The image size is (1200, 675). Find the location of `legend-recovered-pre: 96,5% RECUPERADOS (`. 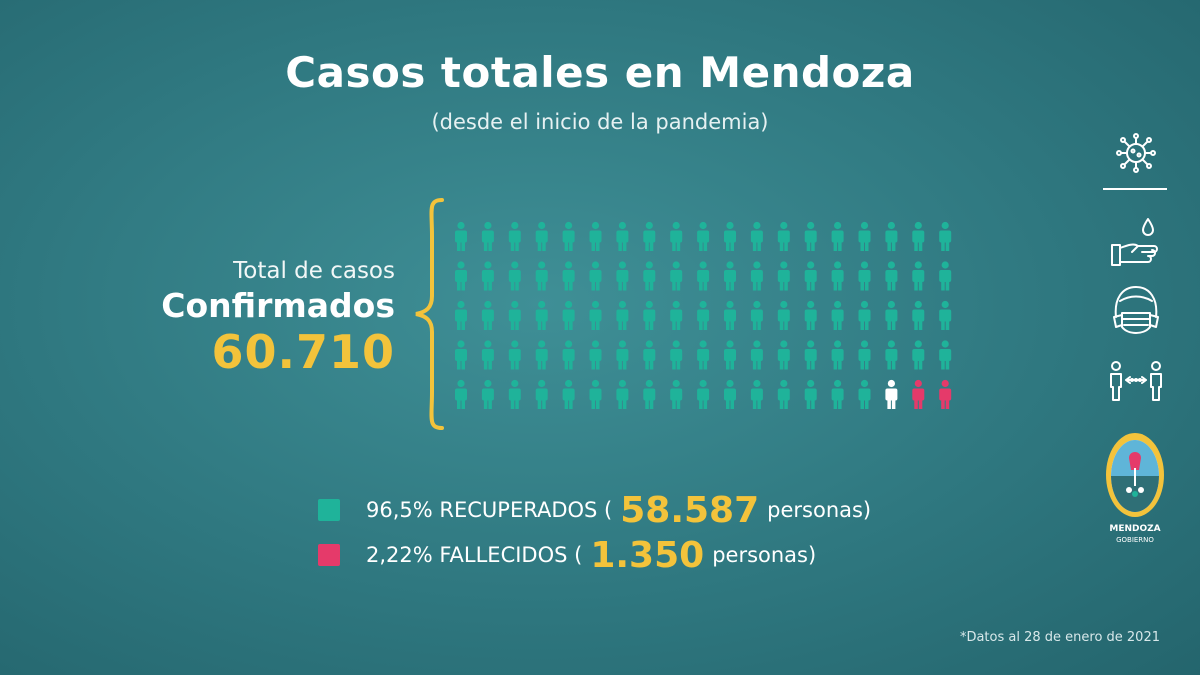

legend-recovered-pre: 96,5% RECUPERADOS ( is located at coordinates (489, 510).